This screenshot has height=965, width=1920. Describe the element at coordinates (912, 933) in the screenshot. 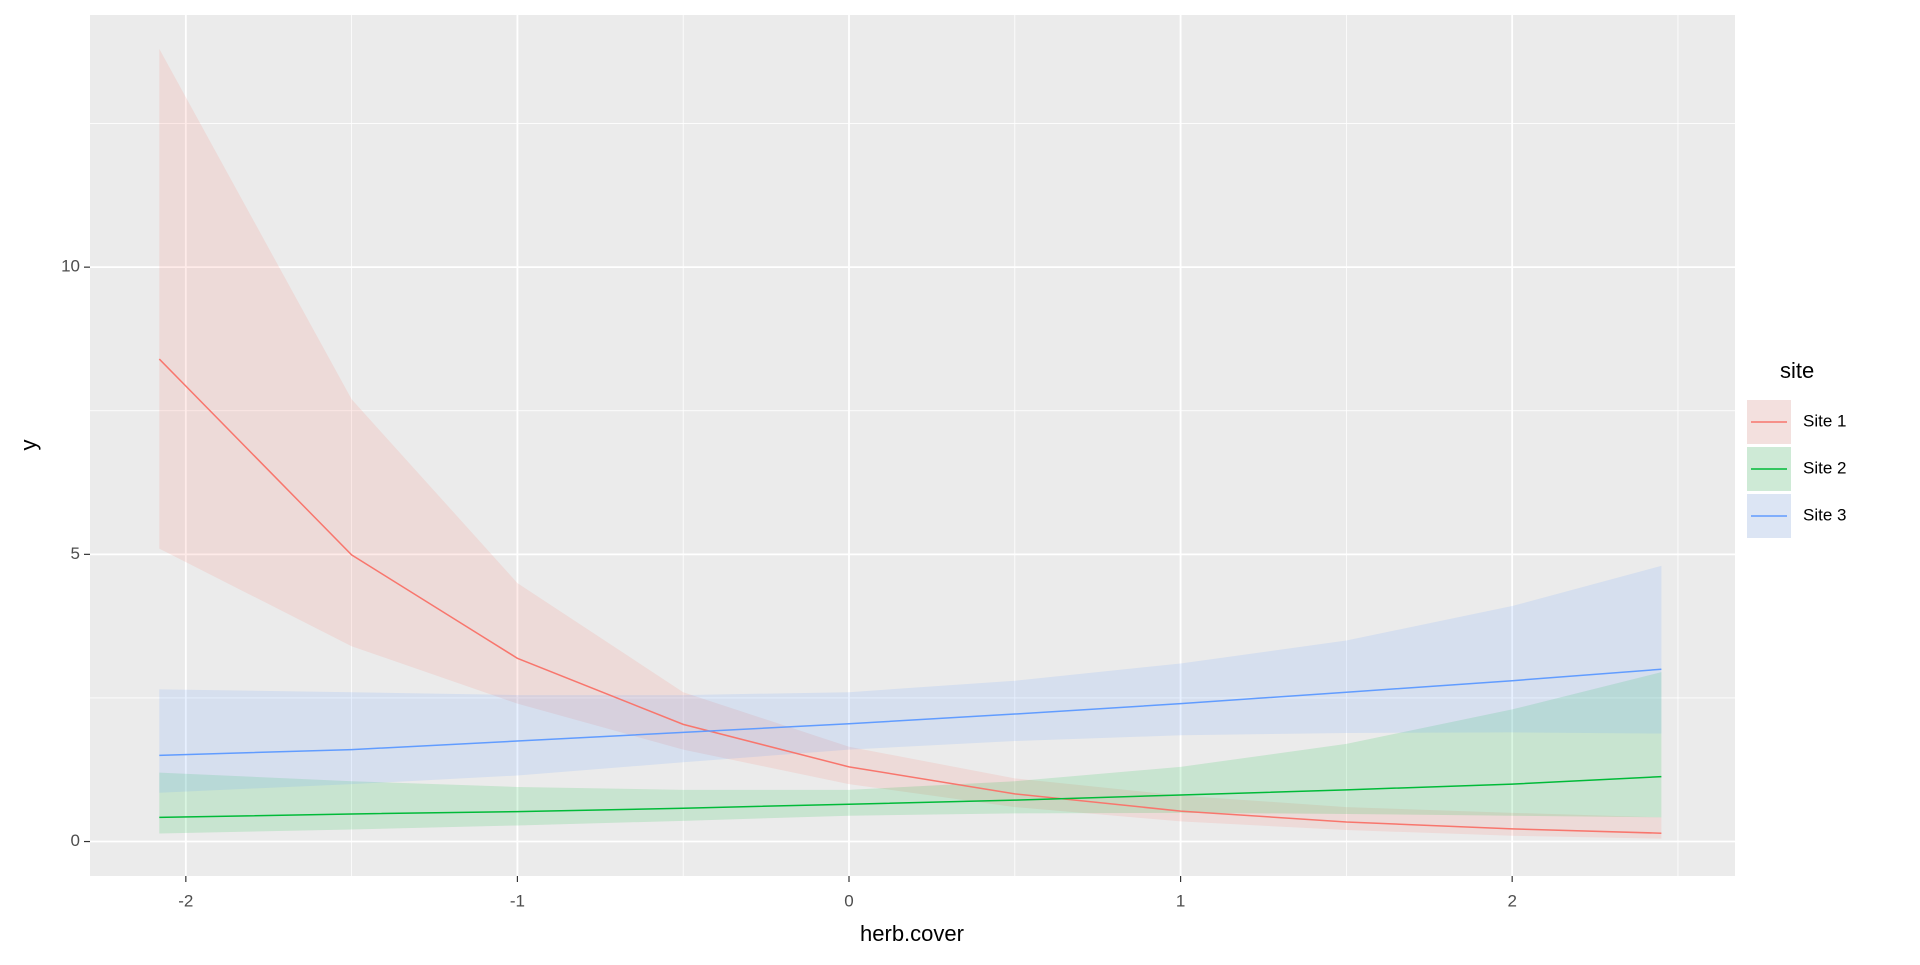

I see `x-axis-title: herb.cover` at that location.